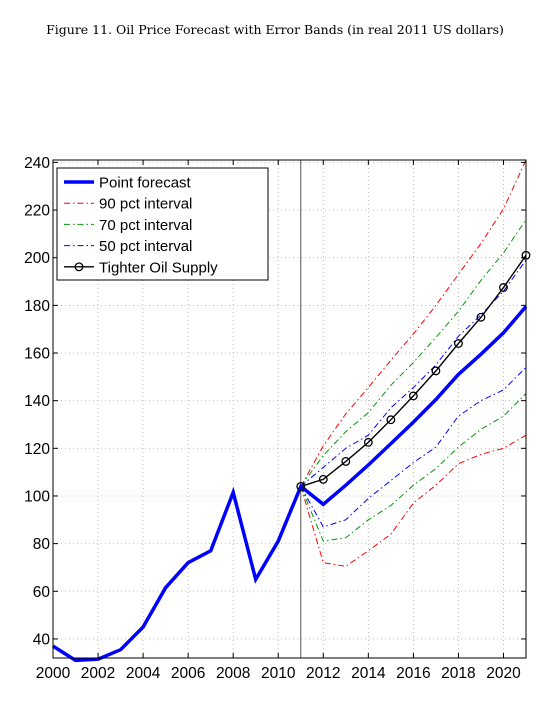 The width and height of the screenshot is (550, 705). Describe the element at coordinates (233, 673) in the screenshot. I see `x-tick-label: 2008` at that location.